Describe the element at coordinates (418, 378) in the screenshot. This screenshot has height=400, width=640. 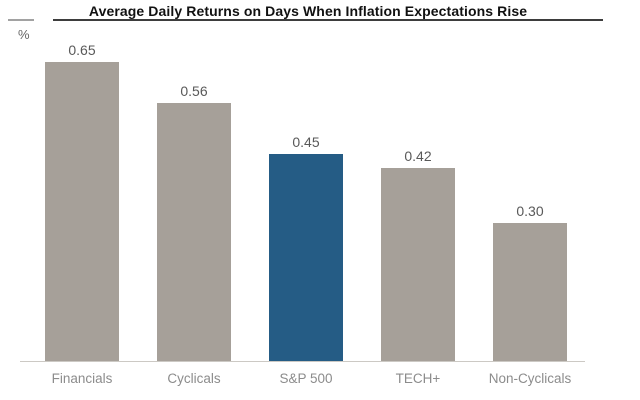
I see `axis-label-tech: TECH+` at that location.